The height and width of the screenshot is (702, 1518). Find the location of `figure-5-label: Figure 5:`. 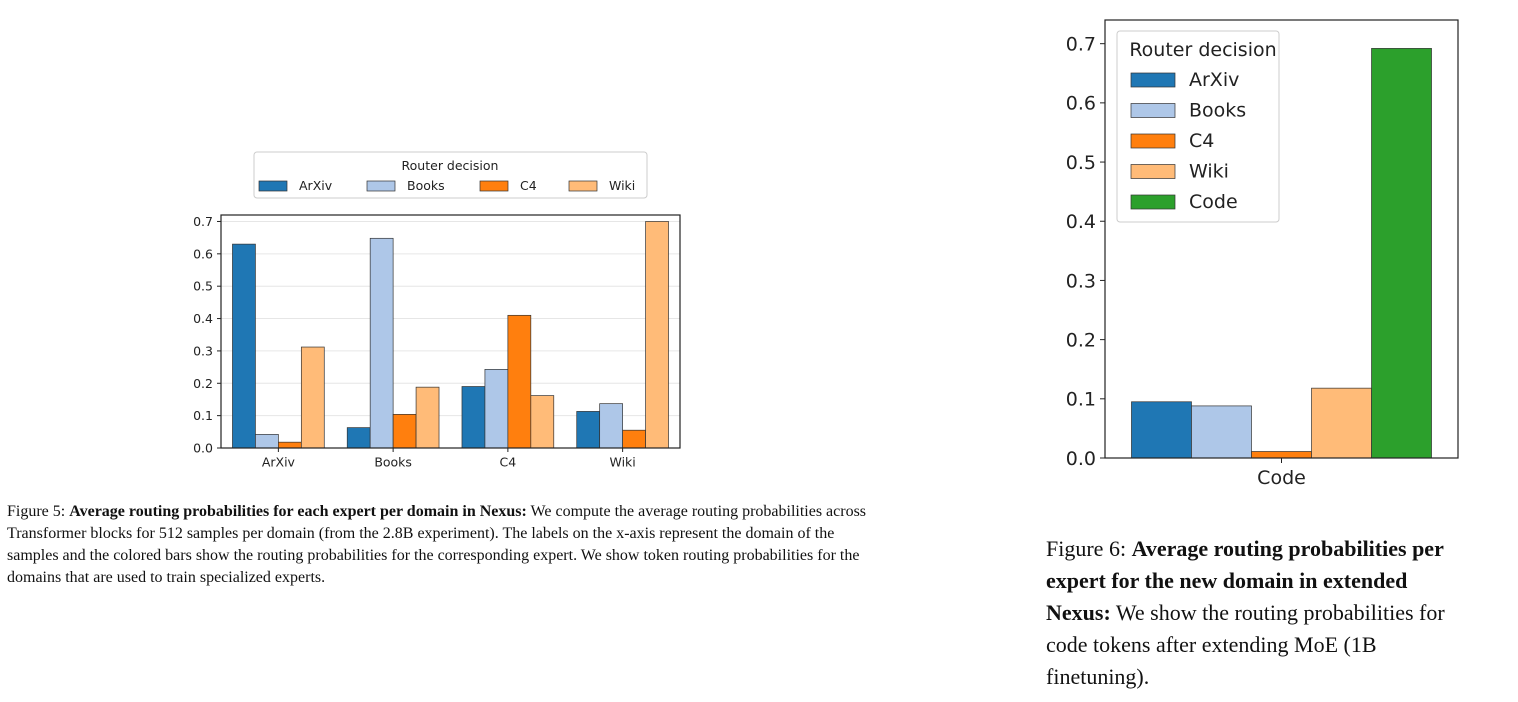

figure-5-label: Figure 5: is located at coordinates (36, 511).